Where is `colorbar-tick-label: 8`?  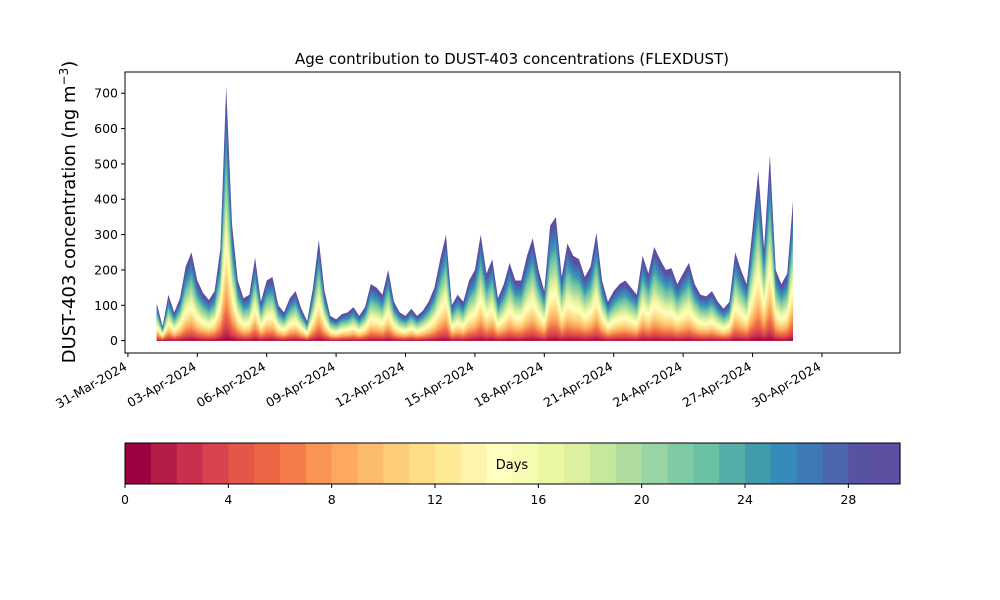 colorbar-tick-label: 8 is located at coordinates (332, 499).